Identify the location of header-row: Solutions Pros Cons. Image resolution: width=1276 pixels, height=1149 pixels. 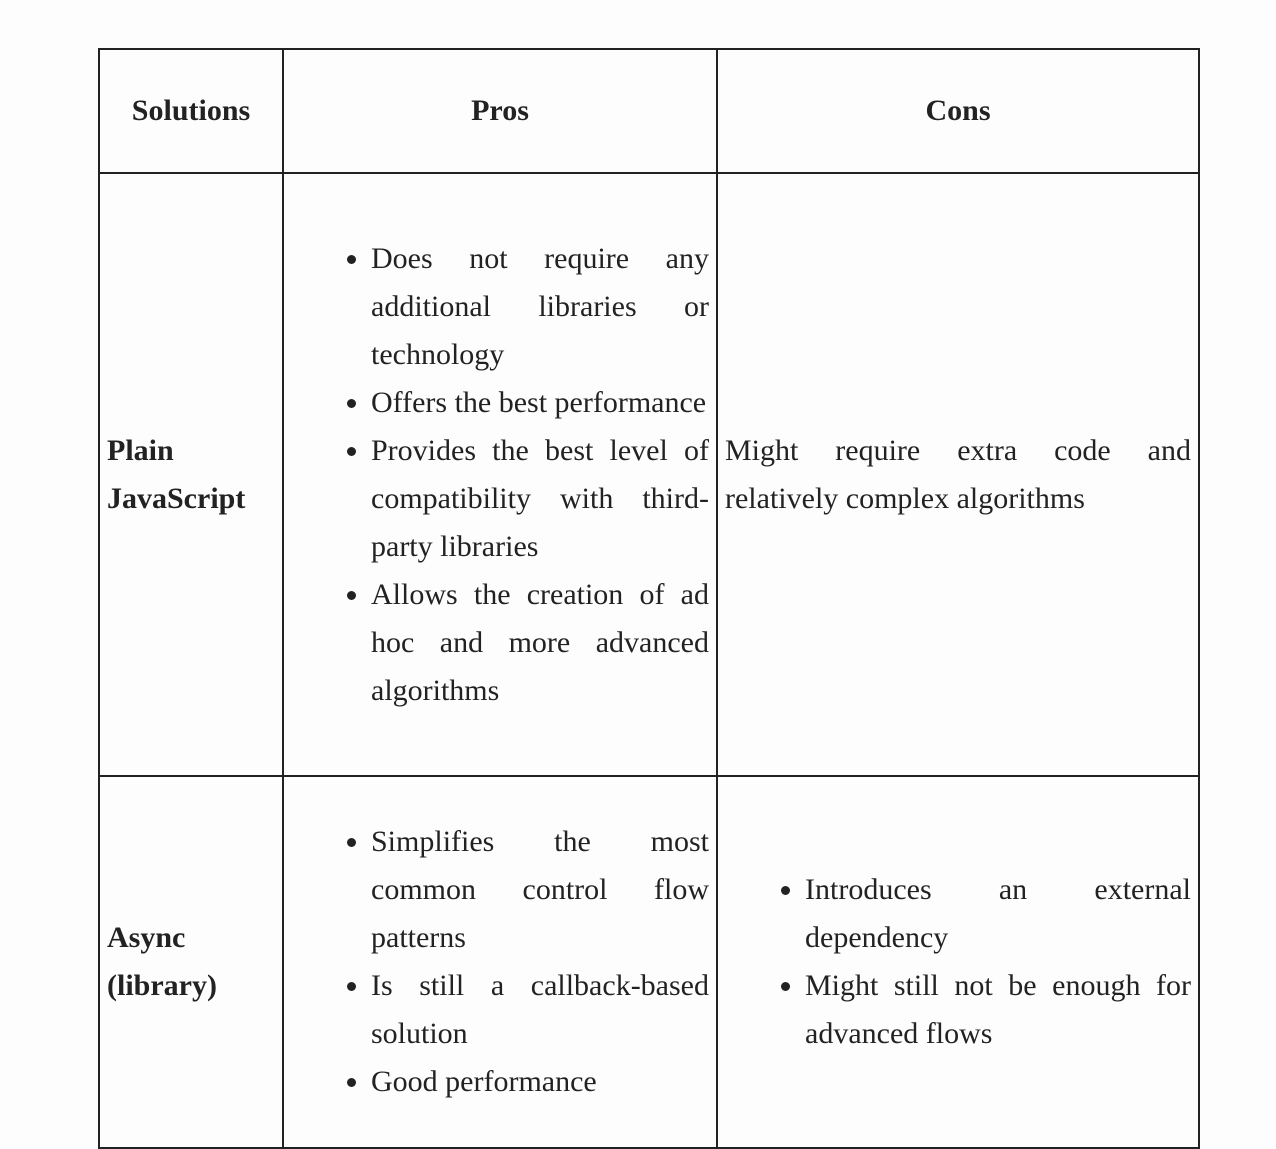
(649, 111).